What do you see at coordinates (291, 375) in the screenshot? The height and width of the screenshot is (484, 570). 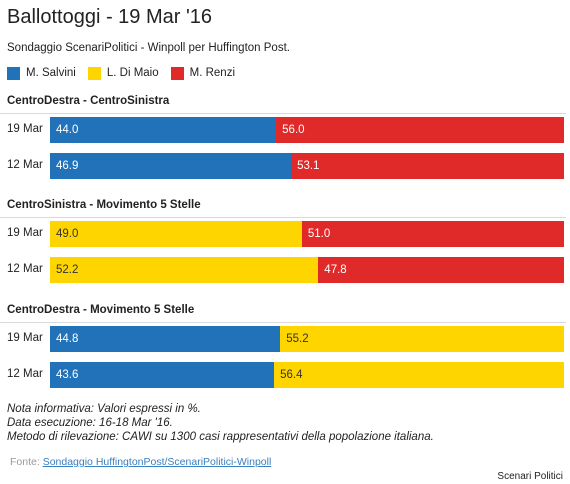 I see `bar-value-label: 56.4` at bounding box center [291, 375].